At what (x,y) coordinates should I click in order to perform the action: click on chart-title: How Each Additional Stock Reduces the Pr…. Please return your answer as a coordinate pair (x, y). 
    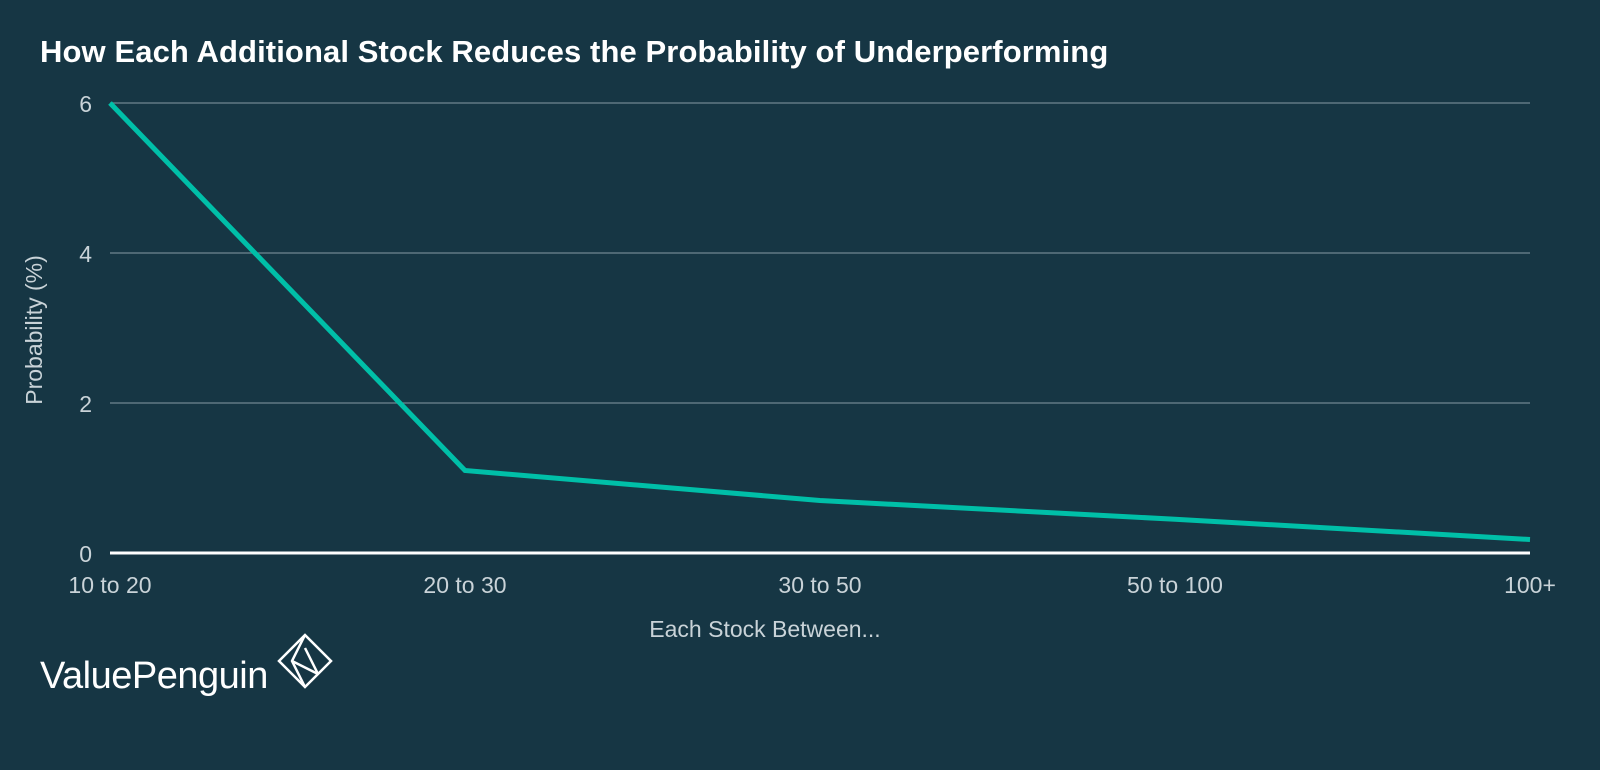
    Looking at the image, I should click on (574, 51).